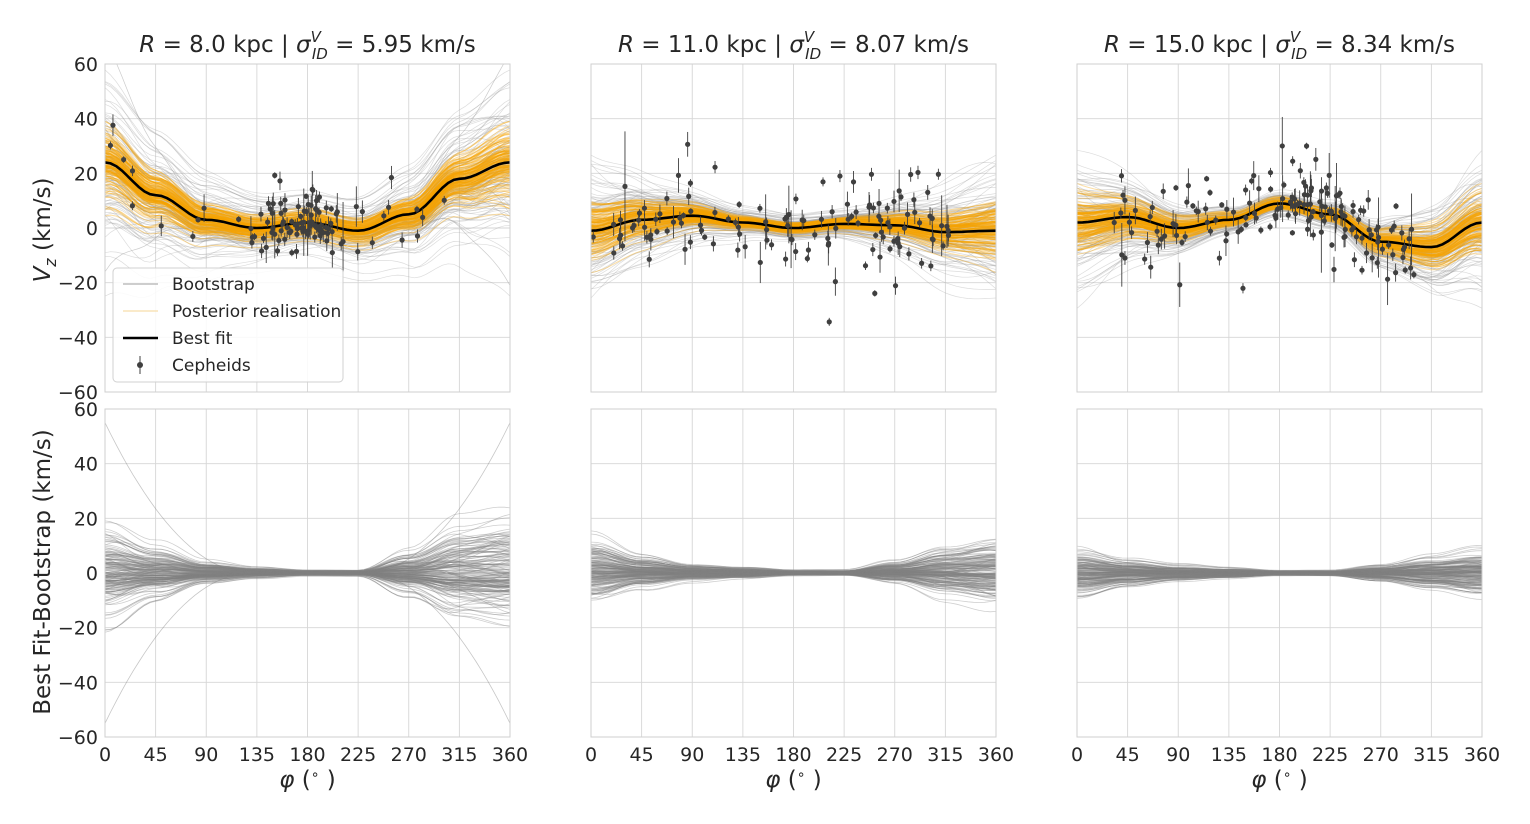 The width and height of the screenshot is (1530, 824). What do you see at coordinates (86, 410) in the screenshot?
I see `y-tick-label: 60` at bounding box center [86, 410].